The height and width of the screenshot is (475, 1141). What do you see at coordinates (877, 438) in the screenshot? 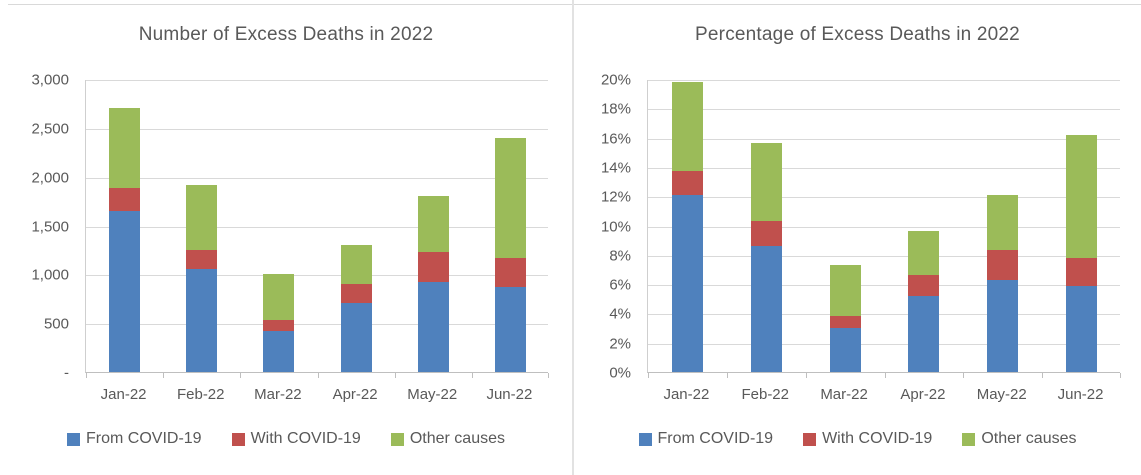
I see `legend-label: With COVID-19` at bounding box center [877, 438].